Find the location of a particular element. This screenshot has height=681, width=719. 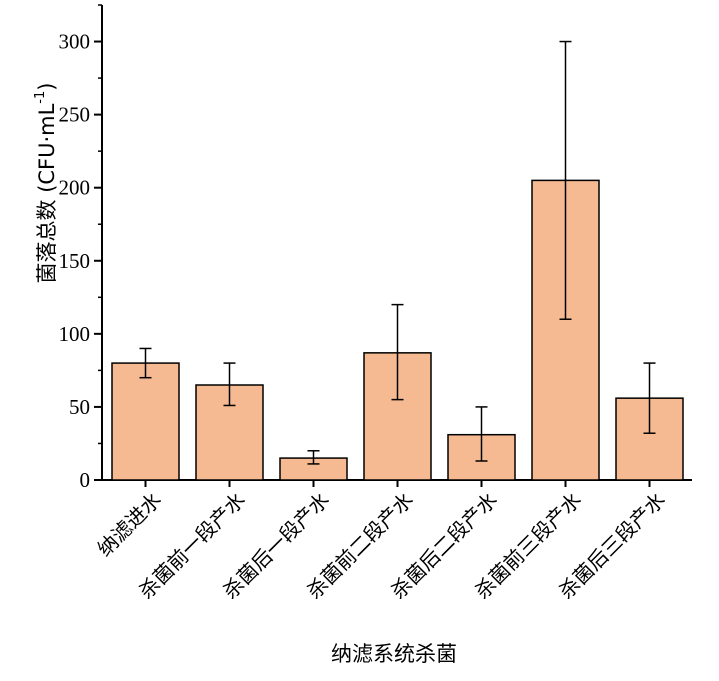

y-tick-label: 300 is located at coordinates (75, 42).